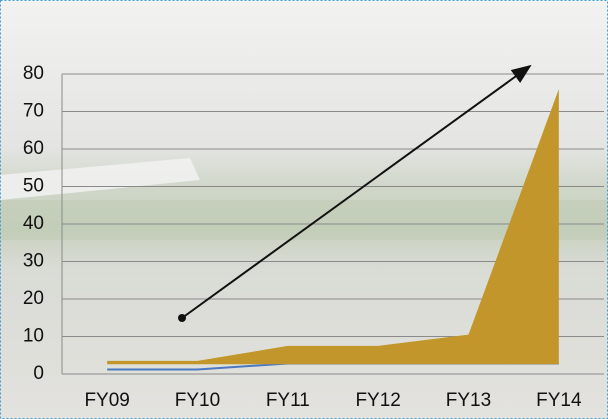 This screenshot has width=608, height=419. What do you see at coordinates (33, 186) in the screenshot?
I see `y-tick-label: 50` at bounding box center [33, 186].